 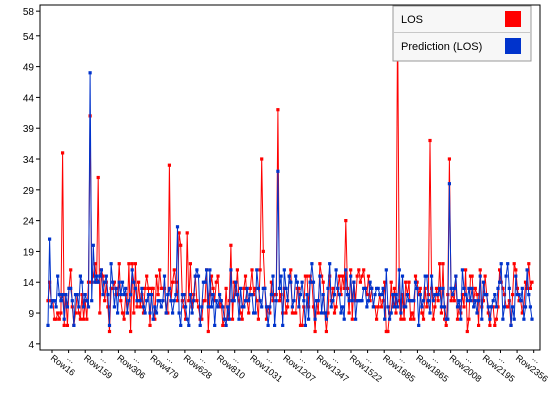 I want to click on y-tick-label: 34, so click(x=29, y=160).